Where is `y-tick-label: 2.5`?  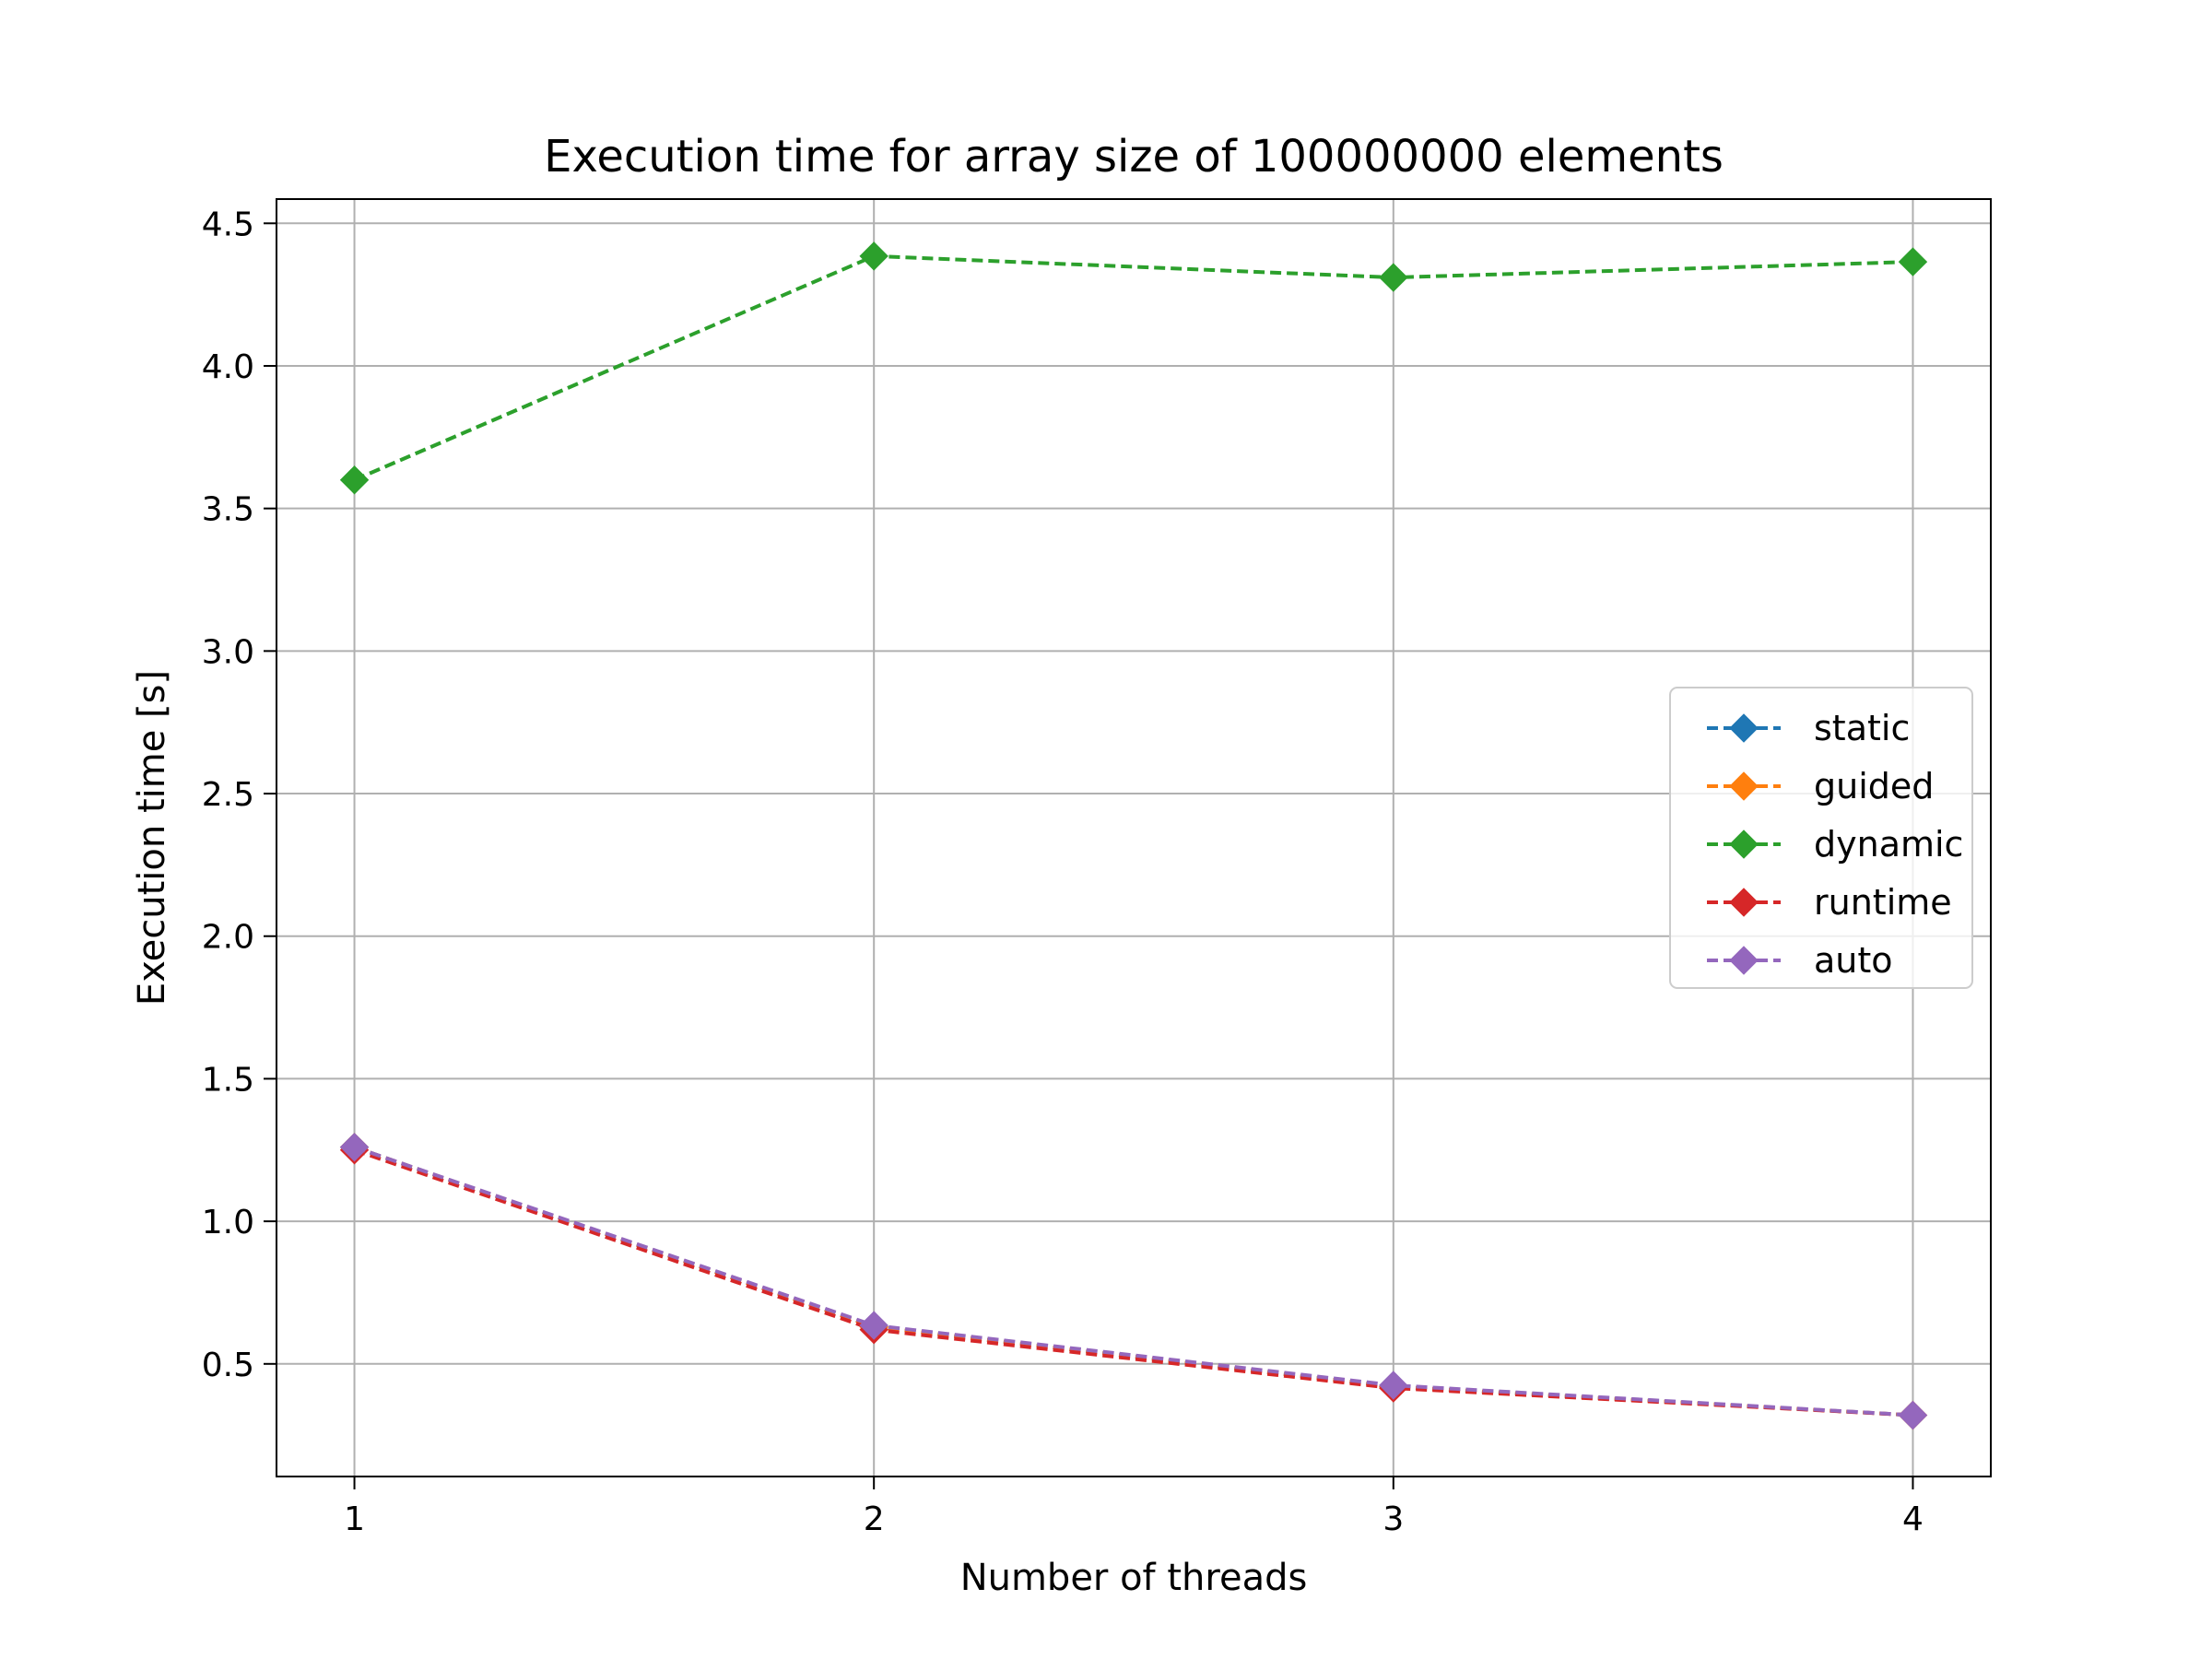
y-tick-label: 2.5 is located at coordinates (228, 795).